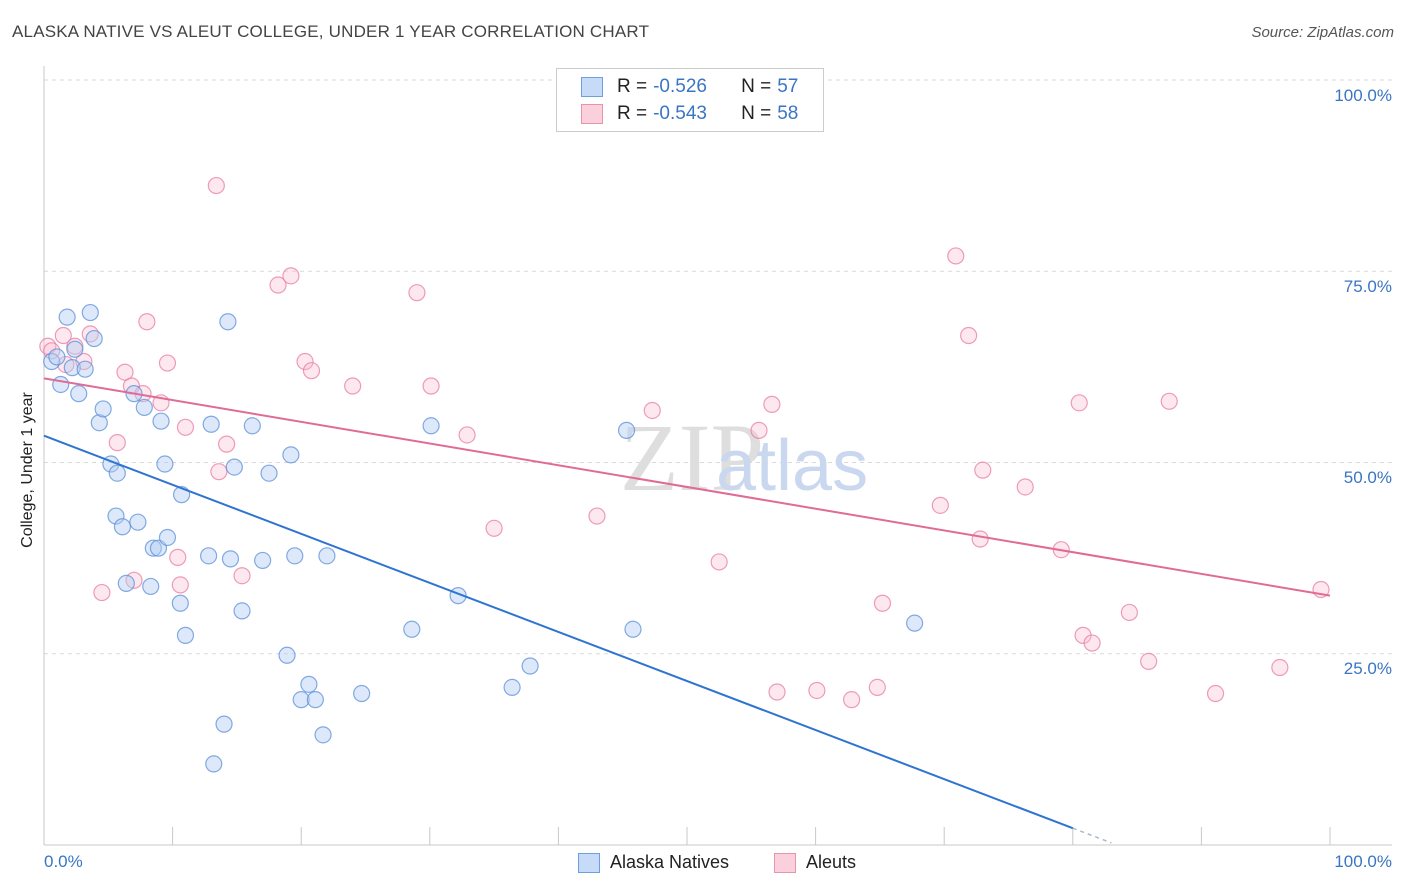 This screenshot has height=892, width=1406. I want to click on correlation-legend: R = -0.526 N = 57 R = -0.543 N = 58, so click(690, 100).